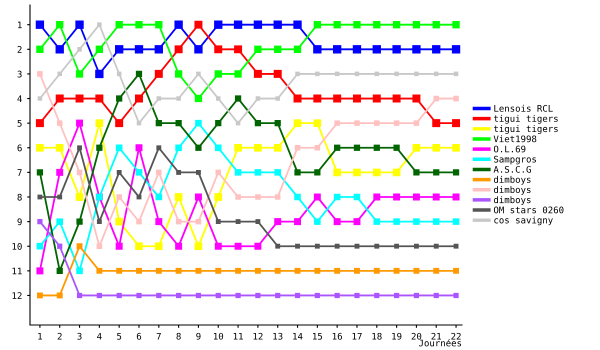 The width and height of the screenshot is (600, 350). I want to click on x-tick-label: 17, so click(357, 336).